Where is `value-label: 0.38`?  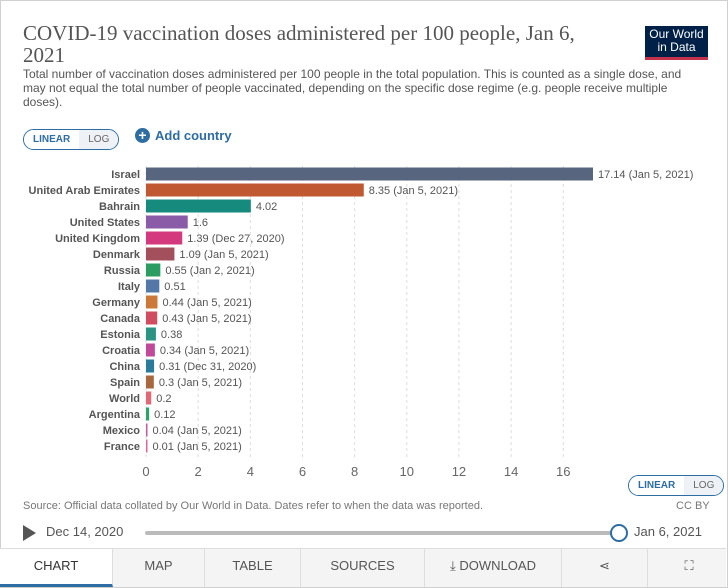
value-label: 0.38 is located at coordinates (171, 335).